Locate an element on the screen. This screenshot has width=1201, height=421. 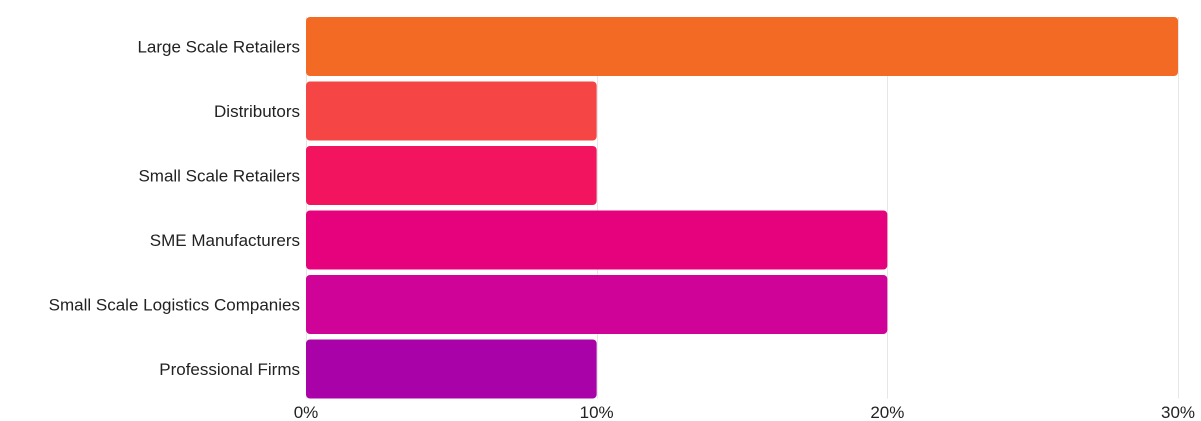
x-tick-label: 20% is located at coordinates (887, 412).